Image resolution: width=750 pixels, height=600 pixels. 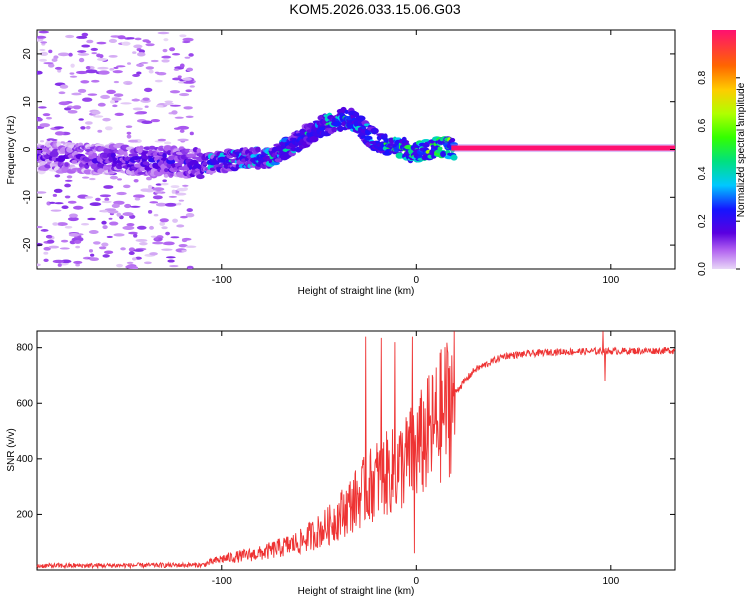 I want to click on colorbar-tick-label: 0.2, so click(x=702, y=221).